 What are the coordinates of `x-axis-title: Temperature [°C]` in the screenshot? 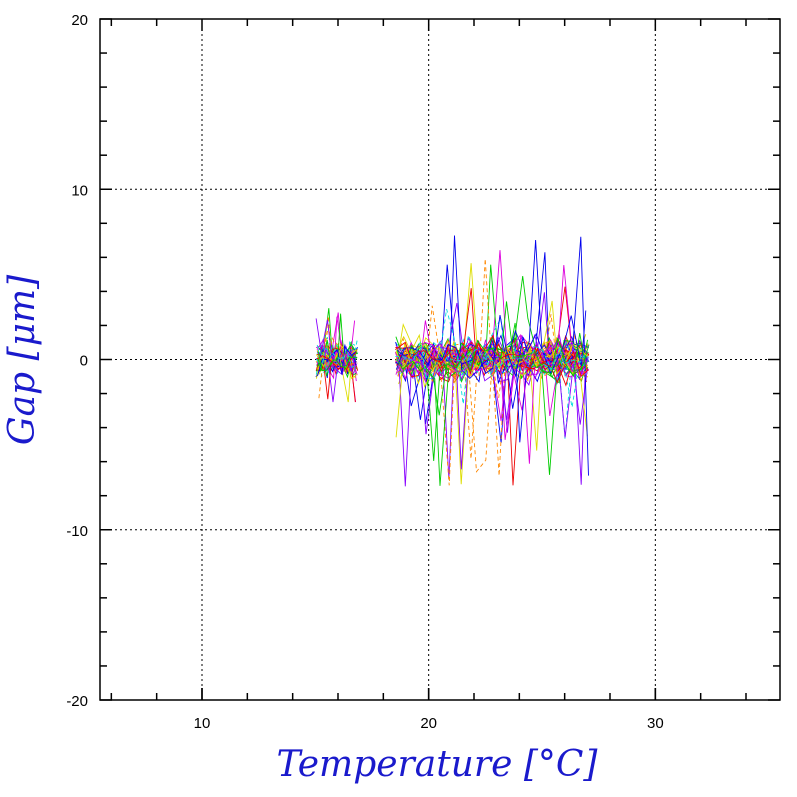 It's located at (438, 764).